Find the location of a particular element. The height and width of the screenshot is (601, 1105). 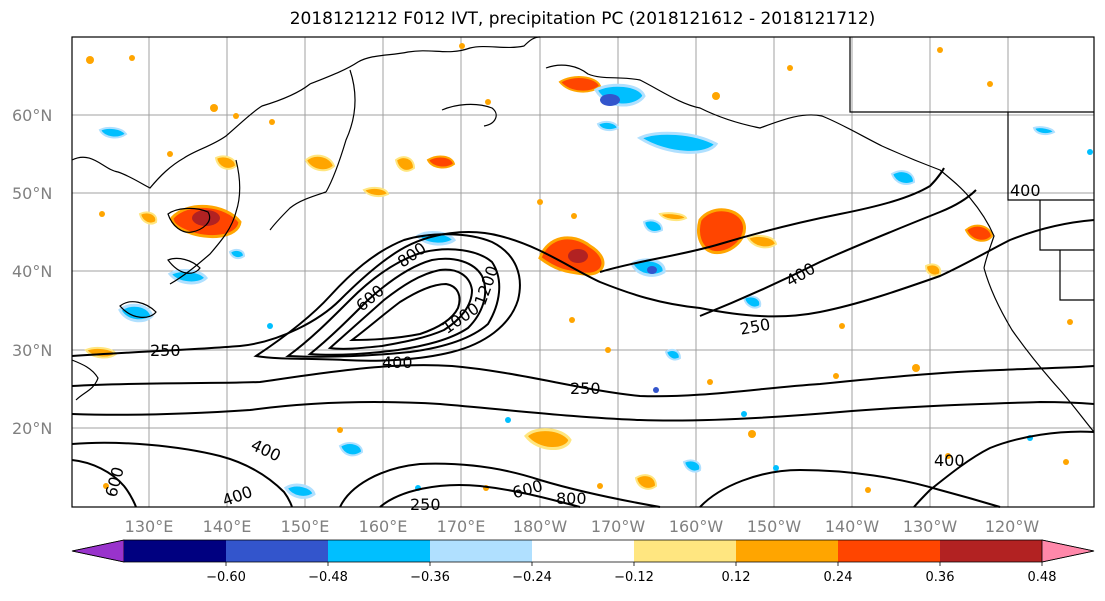

lat-label: 50°N is located at coordinates (32, 193).